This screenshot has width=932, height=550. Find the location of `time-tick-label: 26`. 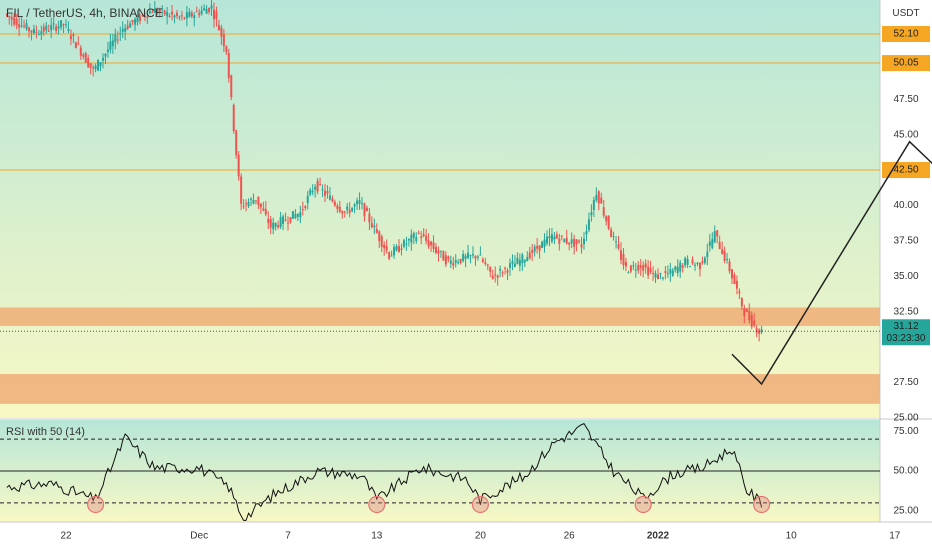

time-tick-label: 26 is located at coordinates (570, 536).